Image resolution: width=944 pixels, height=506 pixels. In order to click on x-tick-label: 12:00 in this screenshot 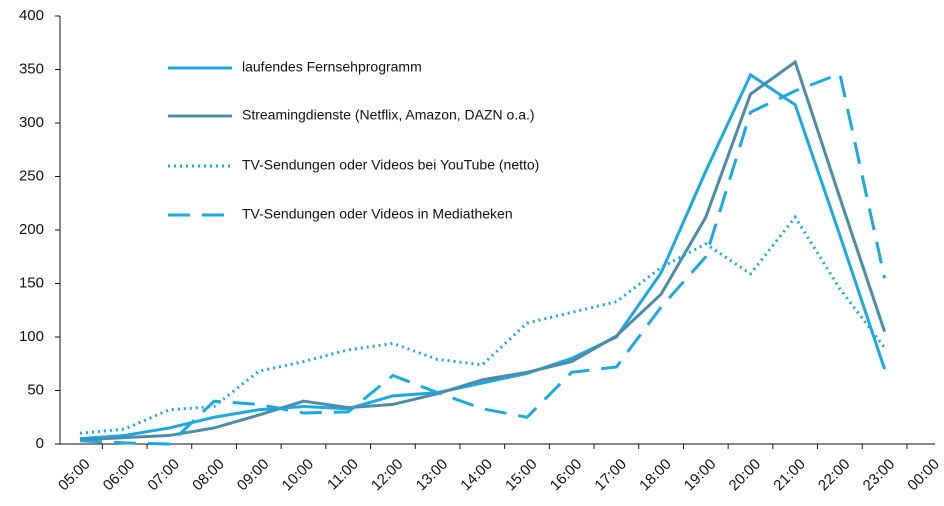, I will do `click(387, 475)`.